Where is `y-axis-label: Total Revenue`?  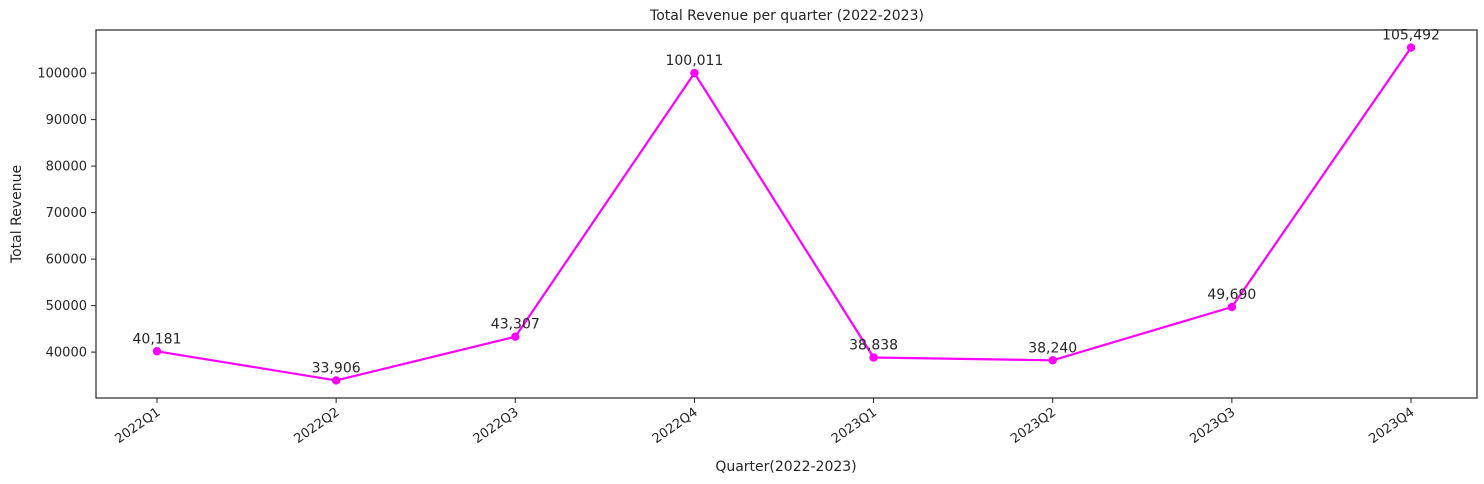
y-axis-label: Total Revenue is located at coordinates (17, 214).